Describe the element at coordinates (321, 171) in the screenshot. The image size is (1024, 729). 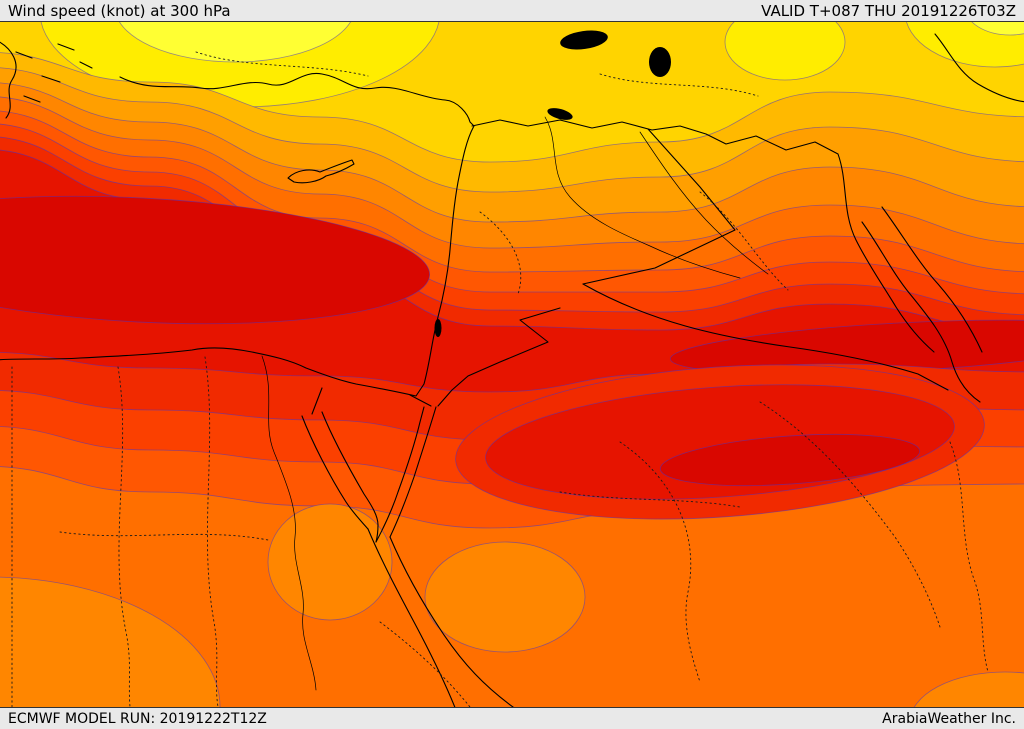
I see `coastline-cyprus` at that location.